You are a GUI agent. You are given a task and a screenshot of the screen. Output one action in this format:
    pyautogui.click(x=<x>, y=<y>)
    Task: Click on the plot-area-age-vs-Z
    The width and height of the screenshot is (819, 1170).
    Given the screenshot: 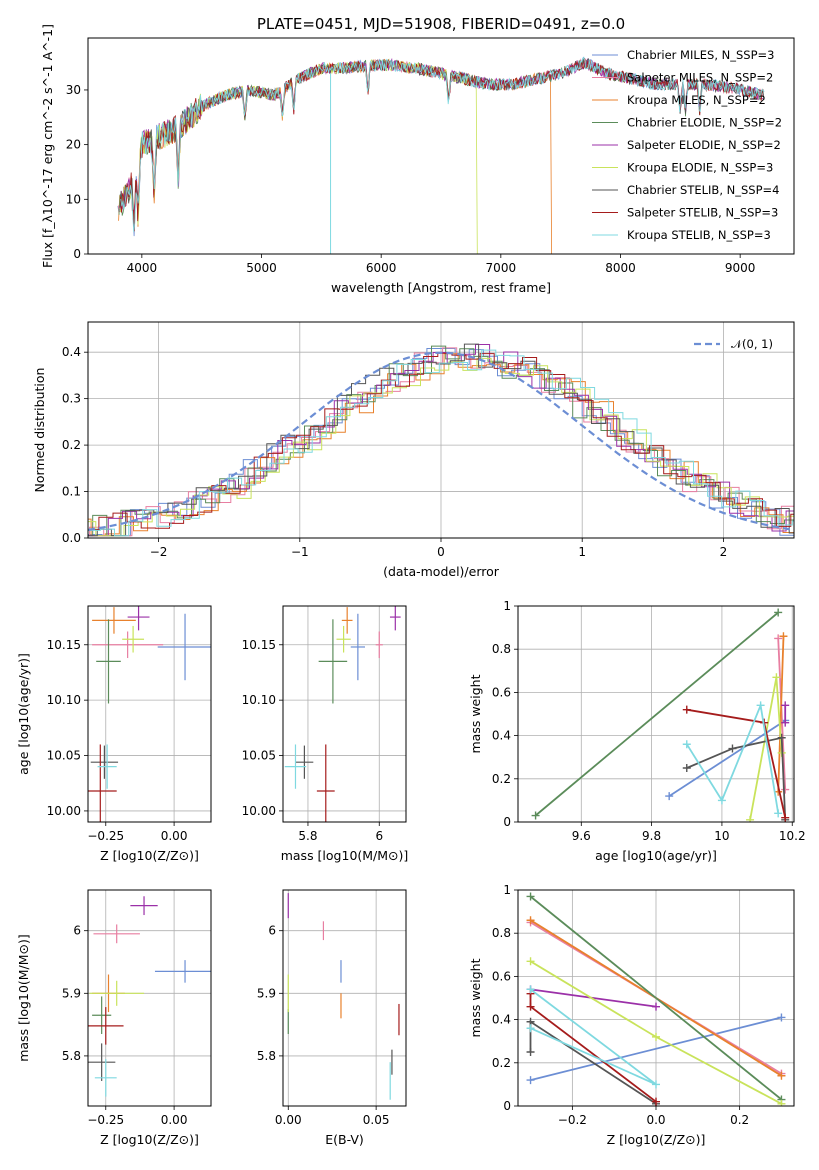 What is the action you would take?
    pyautogui.click(x=149, y=714)
    